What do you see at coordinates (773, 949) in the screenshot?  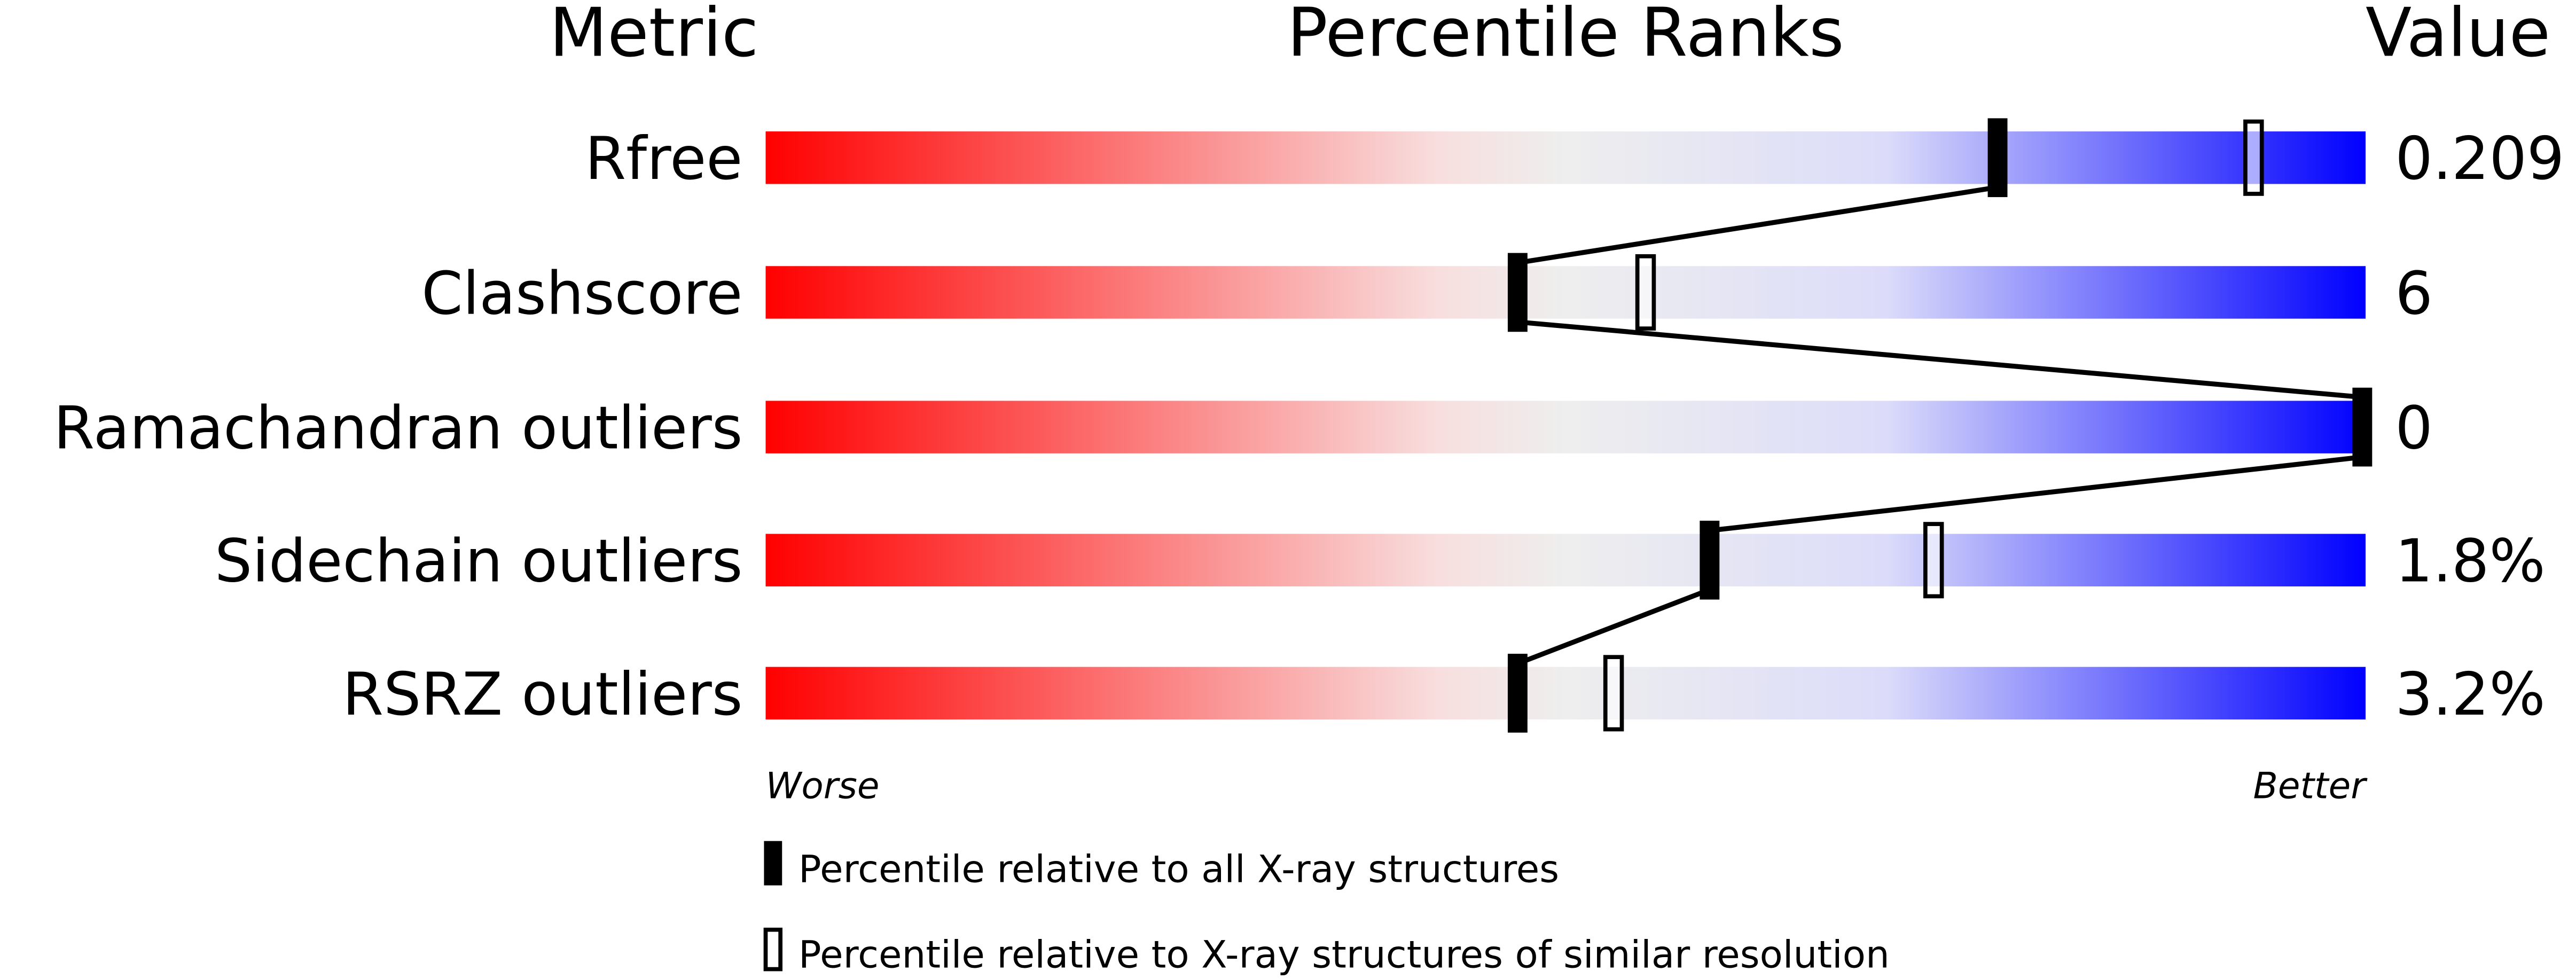 I see `legend-open-marker-icon` at bounding box center [773, 949].